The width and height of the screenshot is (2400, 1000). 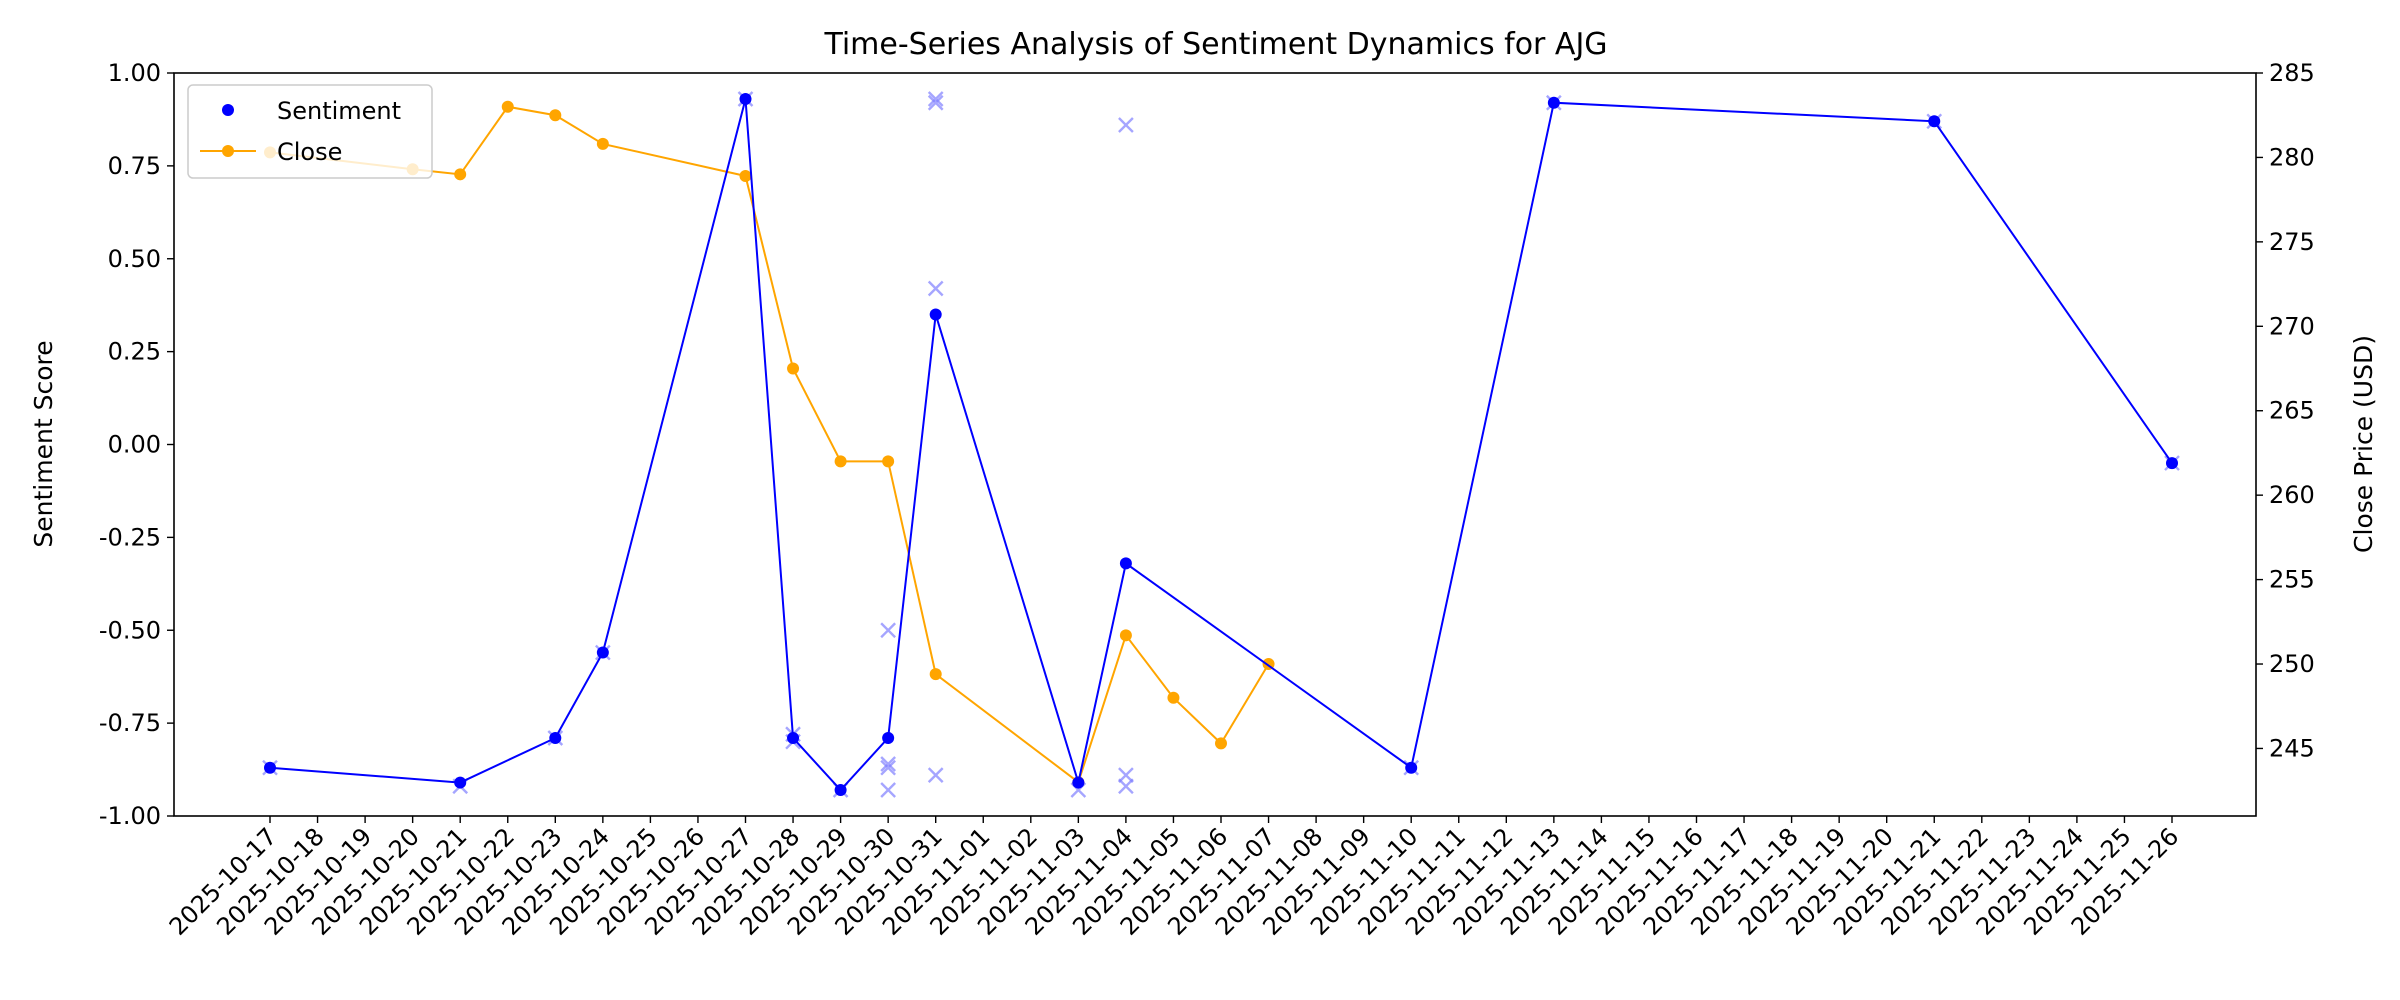 I want to click on right-y-tick-label: 270, so click(x=2292, y=326).